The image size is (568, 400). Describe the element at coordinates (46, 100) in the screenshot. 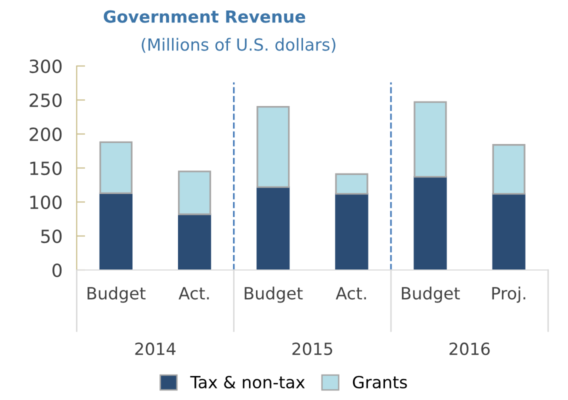

I see `y-tick-label: 250` at that location.